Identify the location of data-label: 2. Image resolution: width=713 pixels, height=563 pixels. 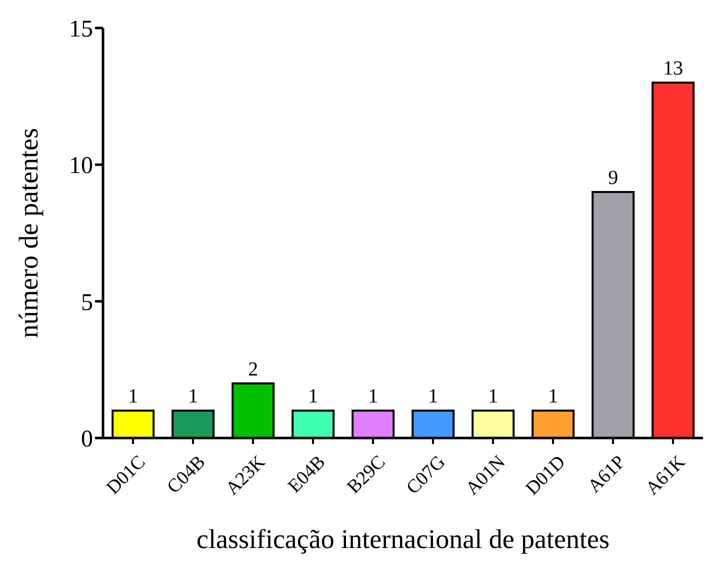
(253, 369).